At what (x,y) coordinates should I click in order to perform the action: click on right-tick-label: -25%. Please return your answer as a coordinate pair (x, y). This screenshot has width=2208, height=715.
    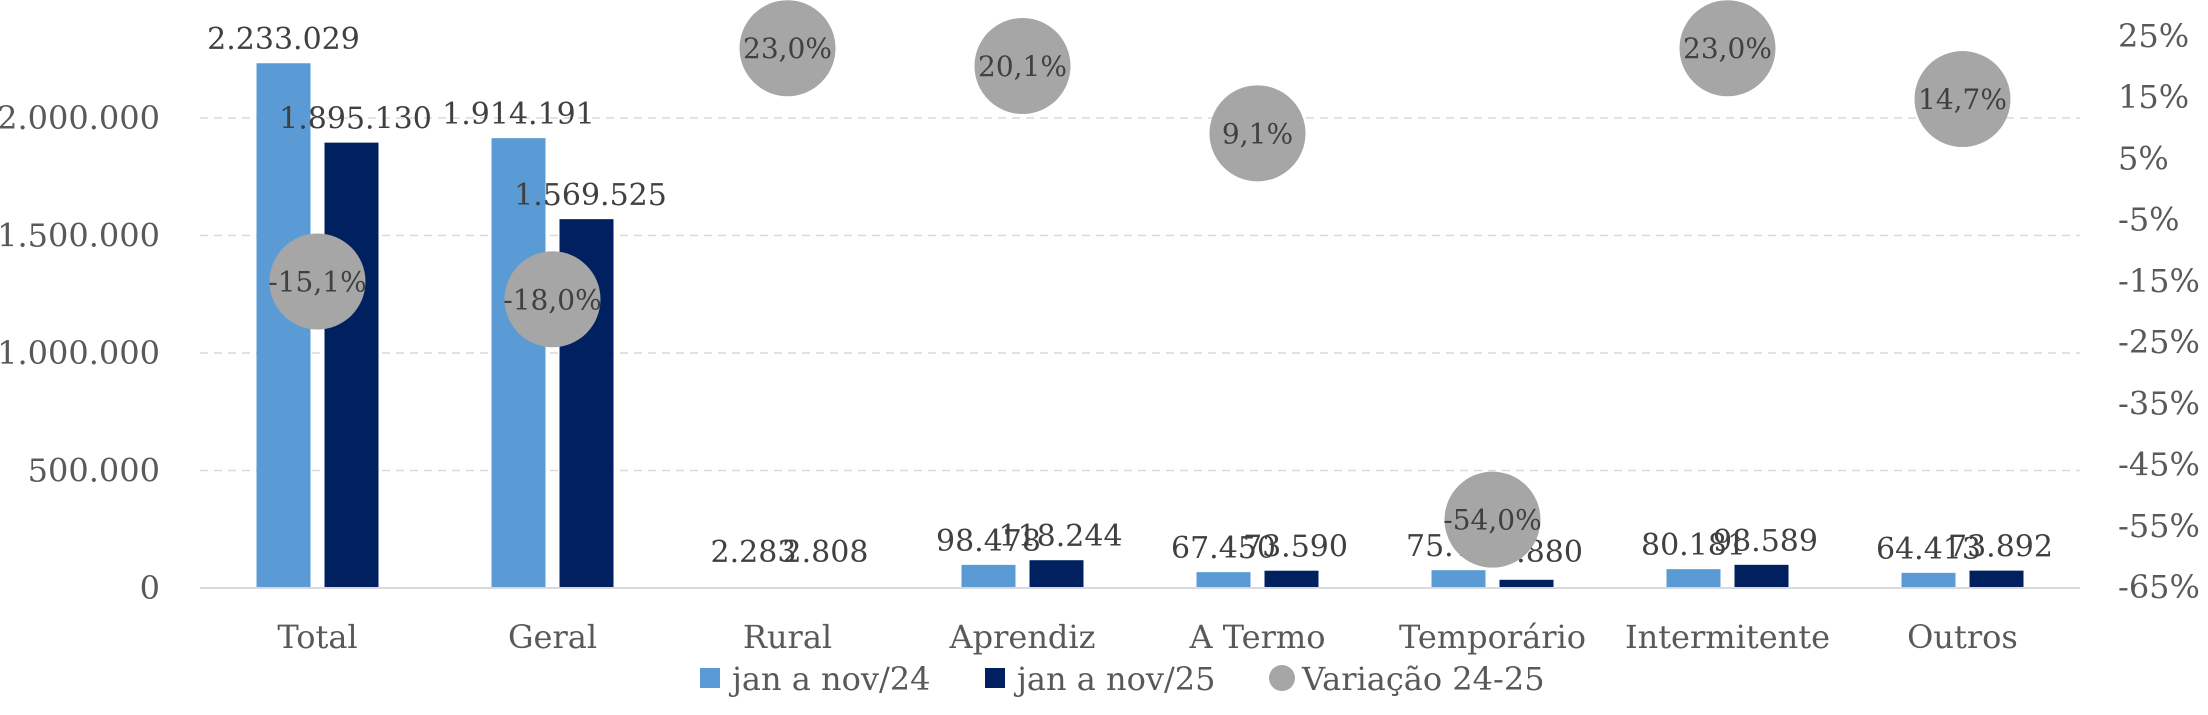
    Looking at the image, I should click on (2159, 342).